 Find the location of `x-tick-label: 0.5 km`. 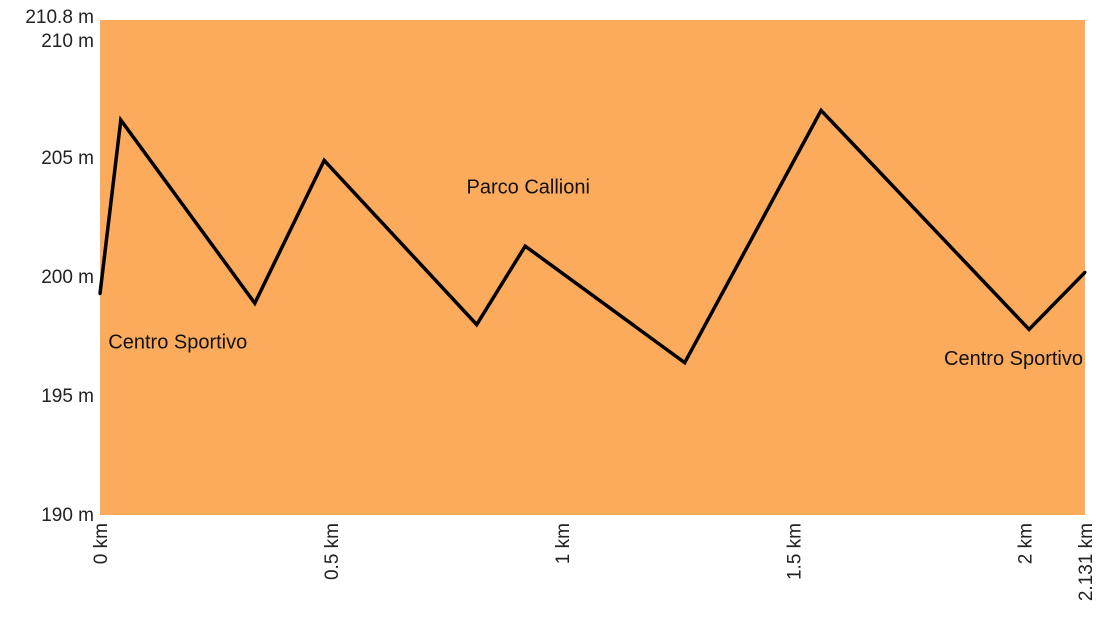

x-tick-label: 0.5 km is located at coordinates (332, 551).